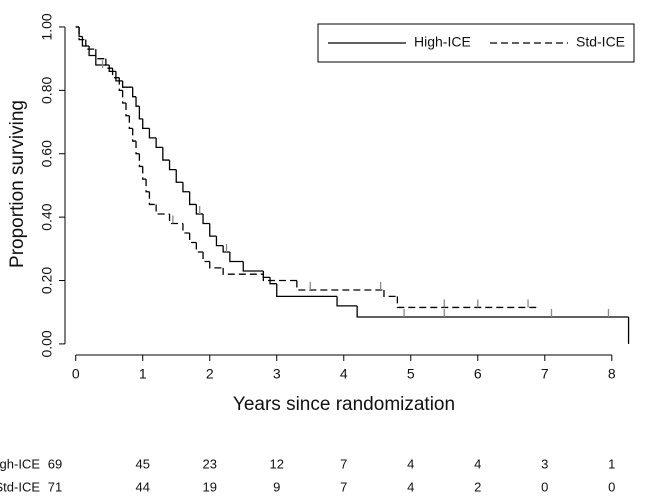 The image size is (652, 500). I want to click on legend-label: Std-ICE, so click(600, 42).